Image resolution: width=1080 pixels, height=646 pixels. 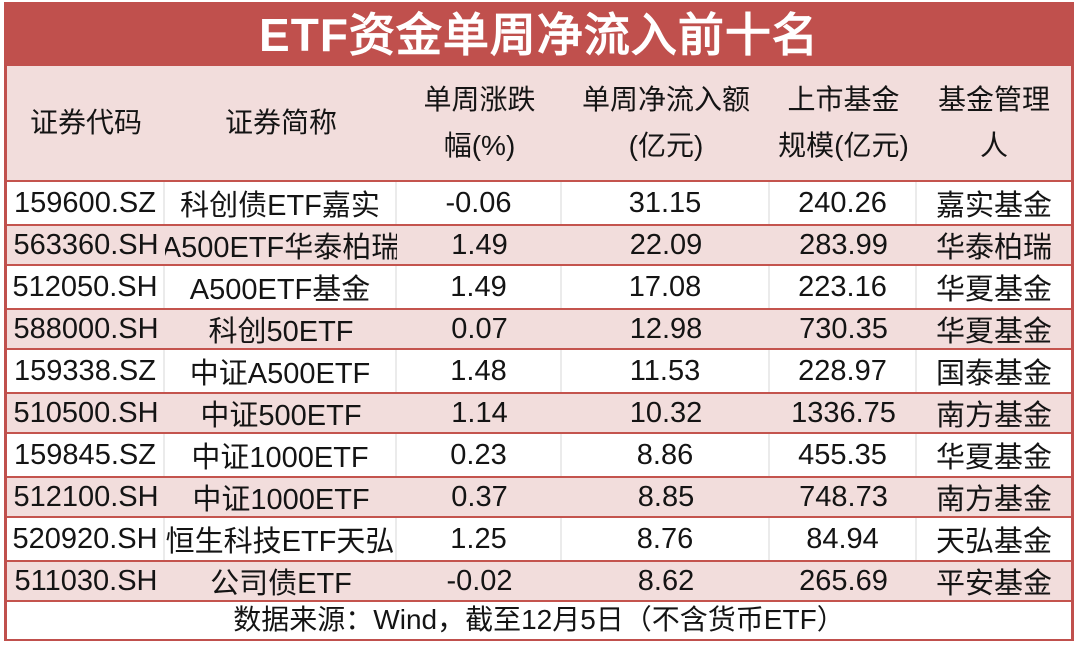 I want to click on table-cell-change: 0.07, so click(x=479, y=328).